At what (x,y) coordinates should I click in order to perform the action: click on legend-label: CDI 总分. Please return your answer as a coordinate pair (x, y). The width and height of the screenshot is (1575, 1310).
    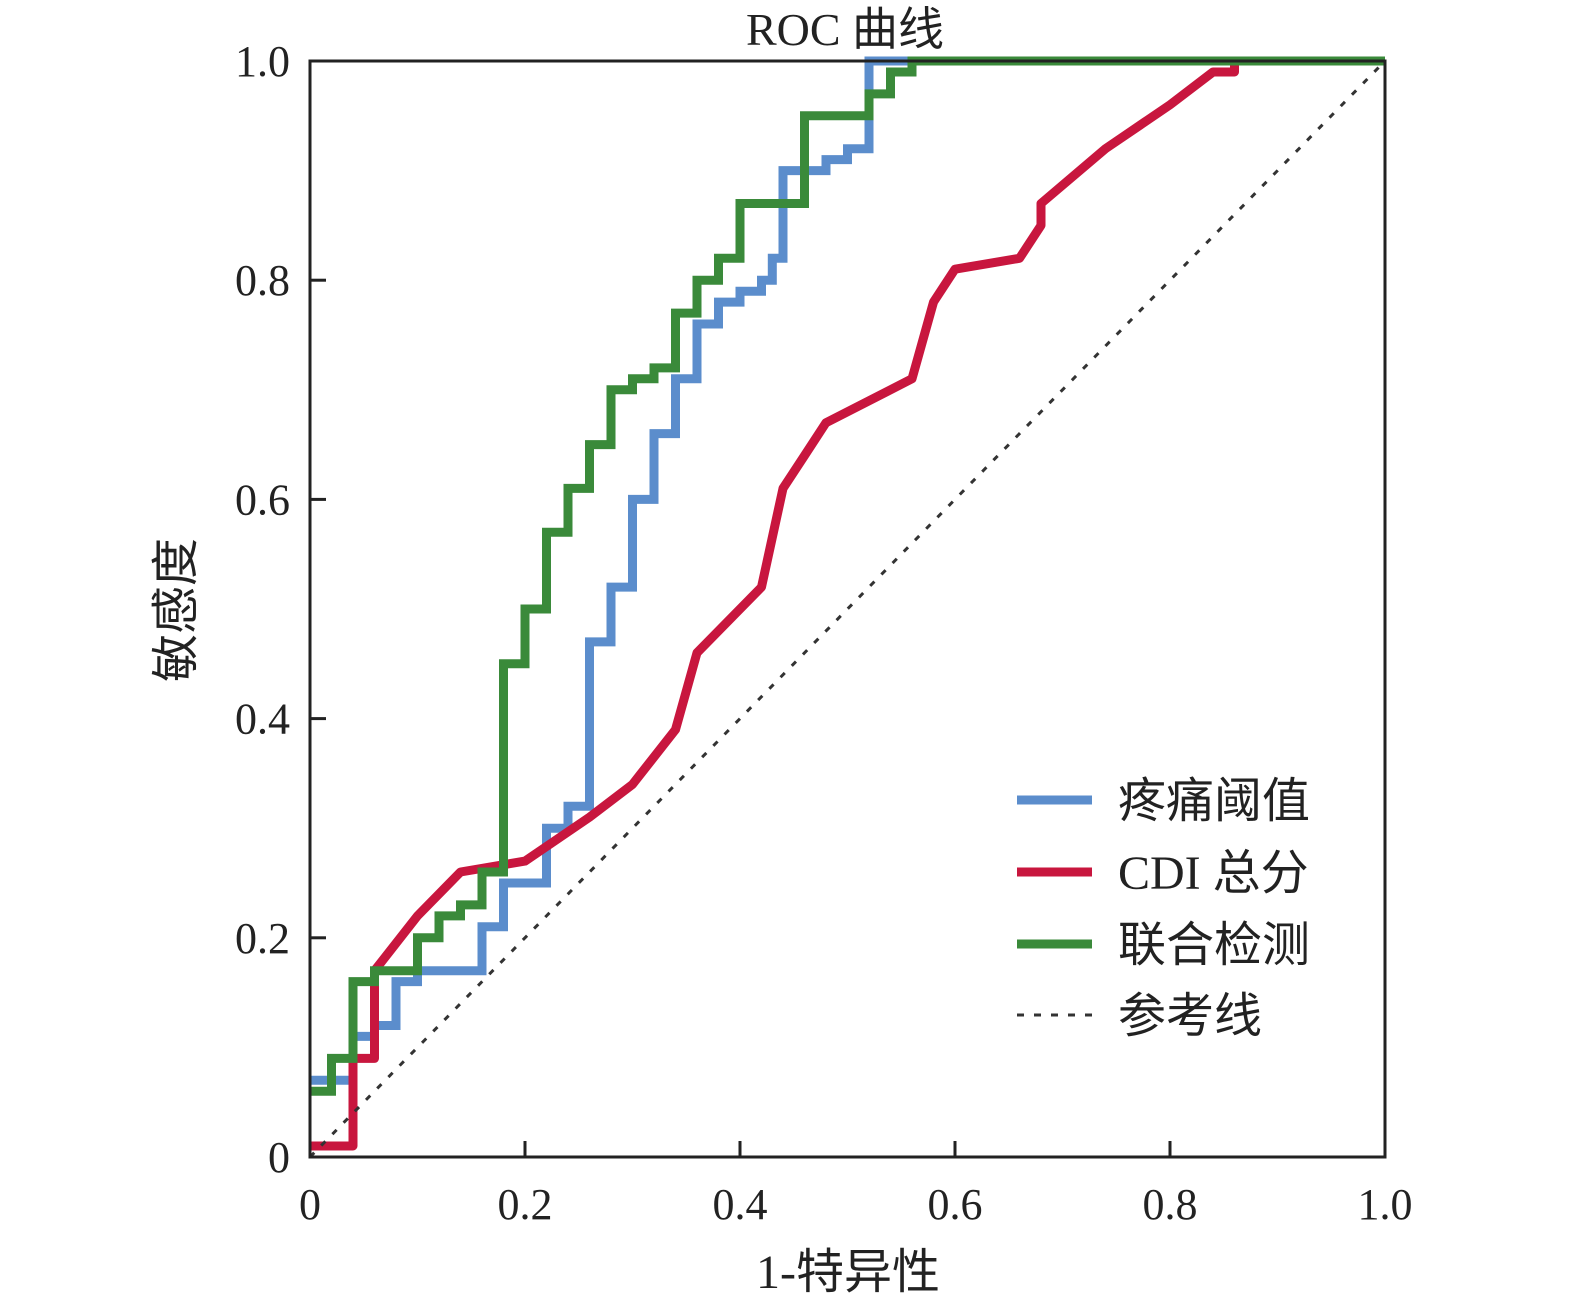
    Looking at the image, I should click on (1213, 873).